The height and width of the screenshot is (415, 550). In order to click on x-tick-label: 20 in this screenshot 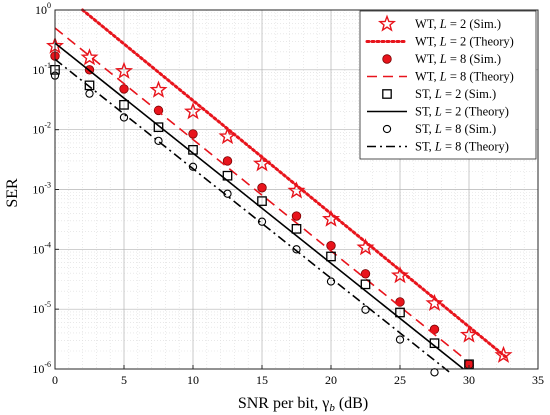, I will do `click(331, 380)`.